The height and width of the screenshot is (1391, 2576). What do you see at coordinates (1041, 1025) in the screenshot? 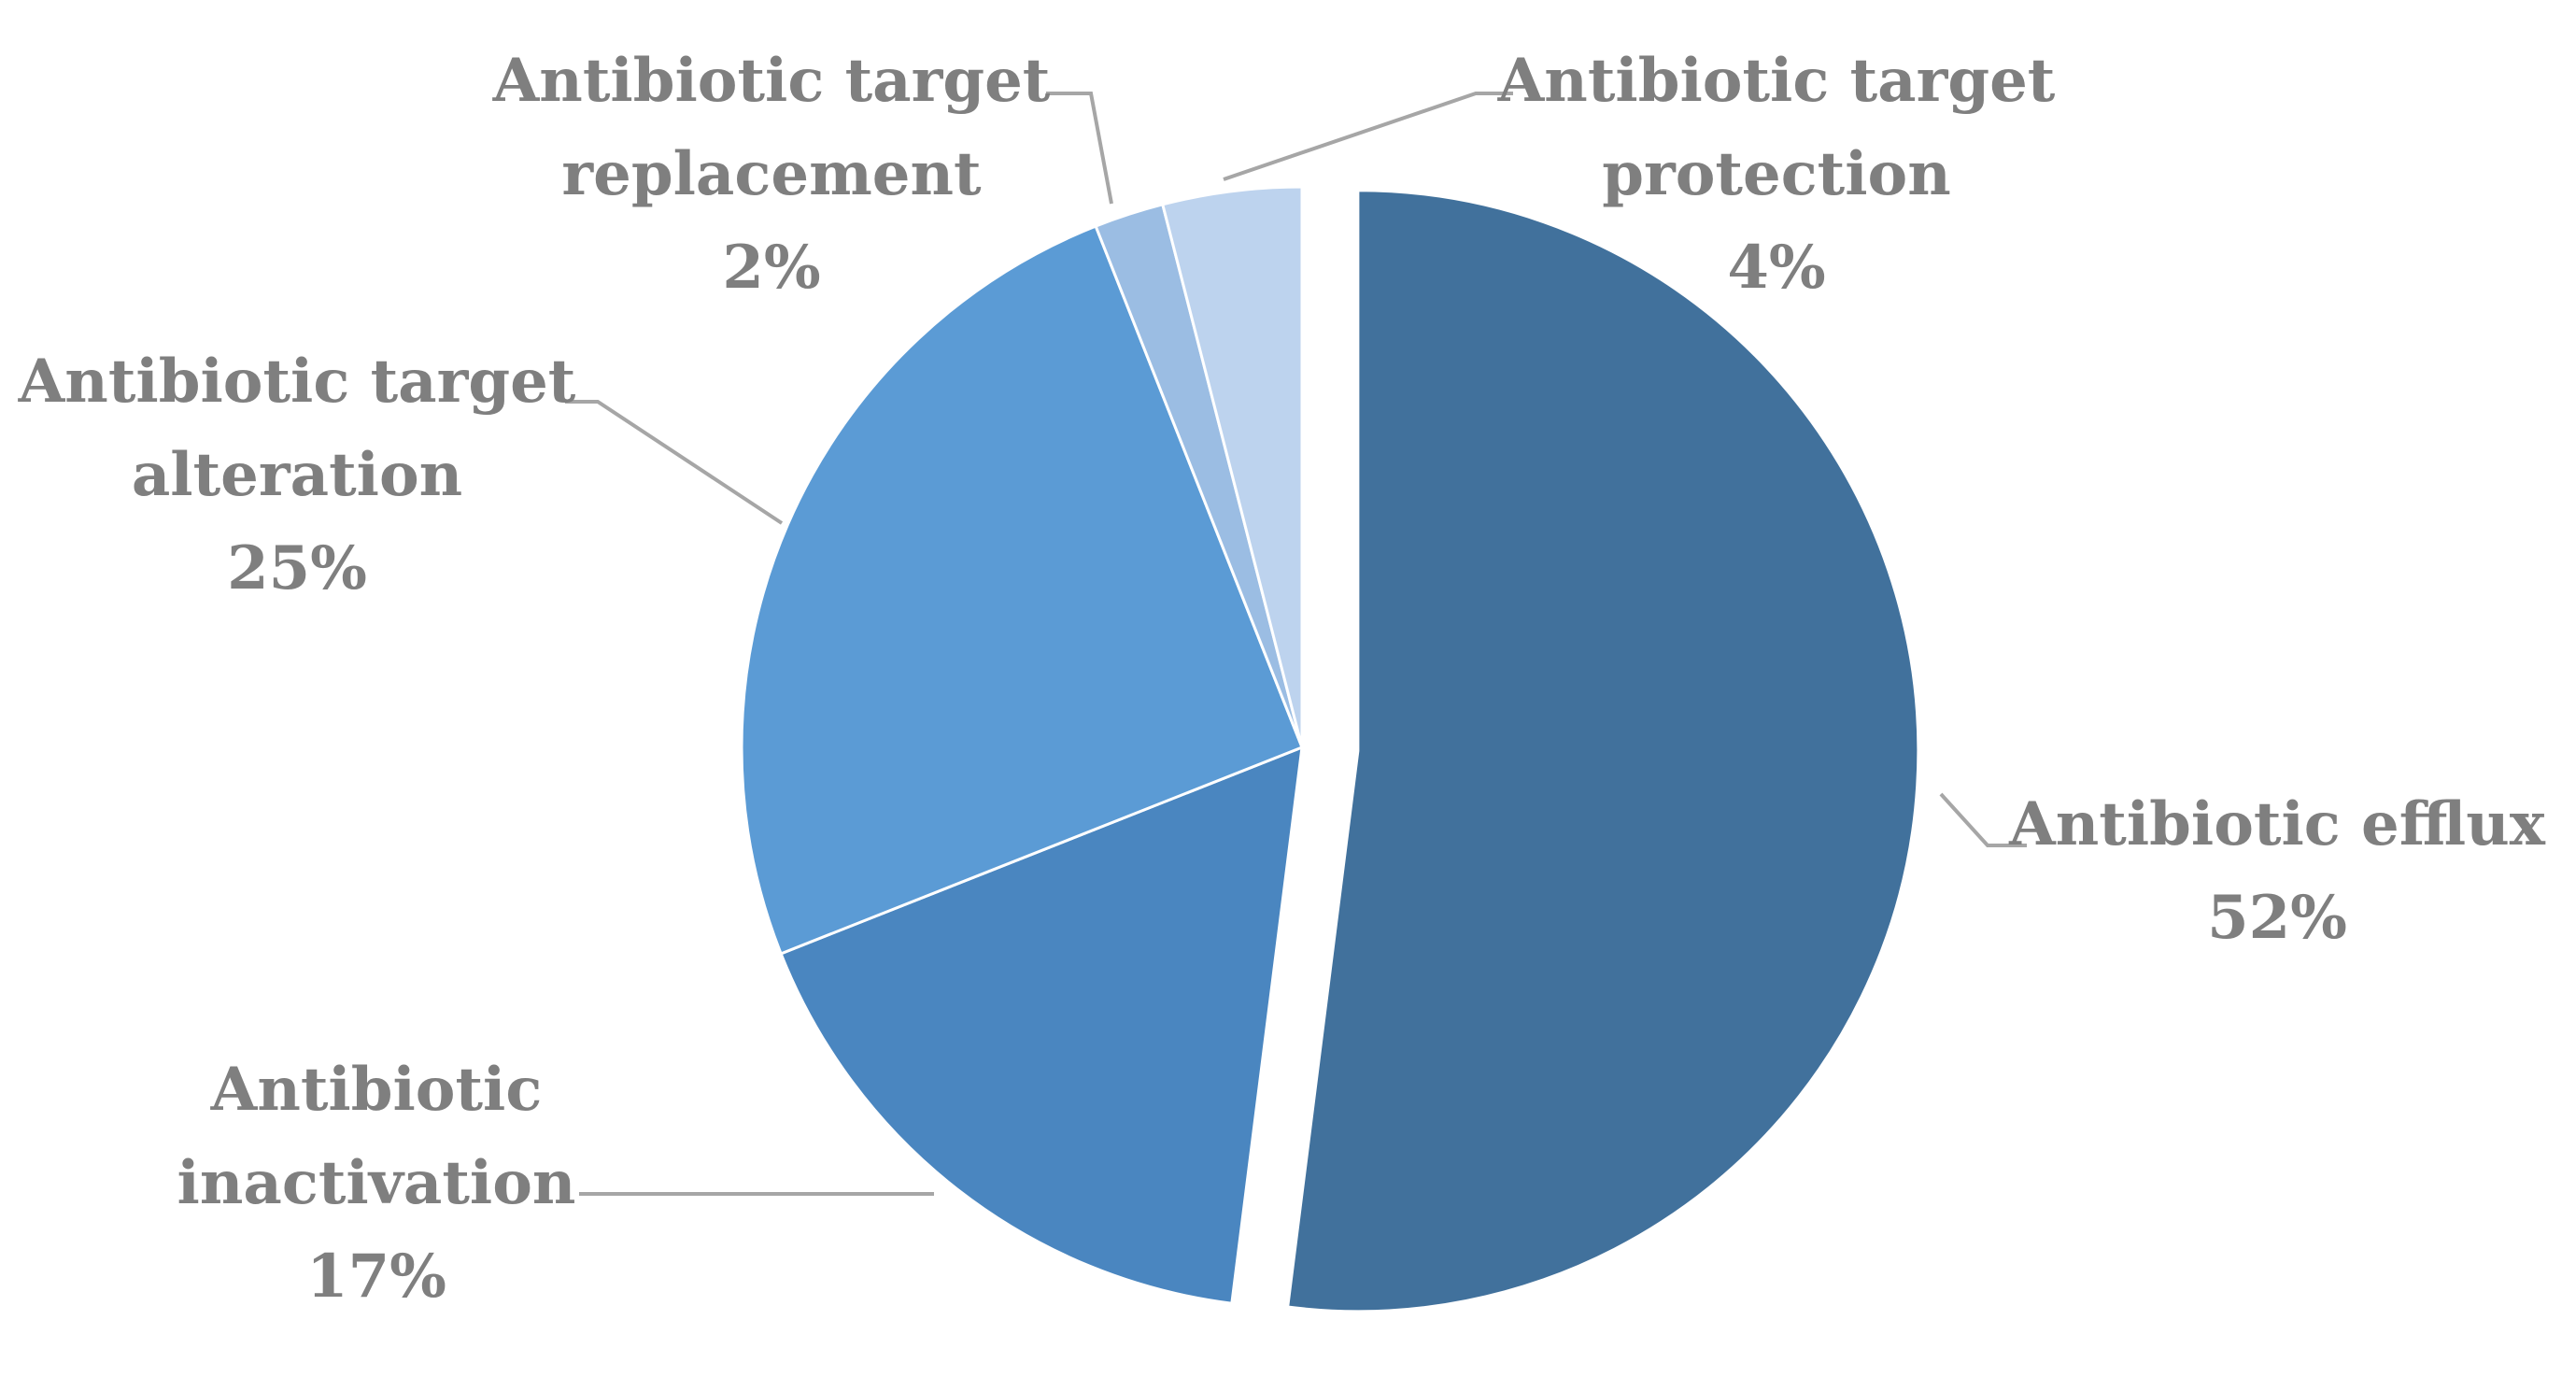
I see `pie-slice-antibiotic-inactivation` at bounding box center [1041, 1025].